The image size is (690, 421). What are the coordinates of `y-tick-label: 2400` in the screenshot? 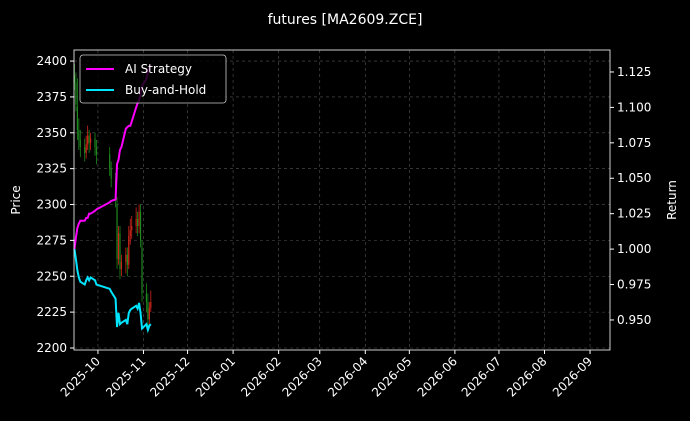 It's located at (51, 61).